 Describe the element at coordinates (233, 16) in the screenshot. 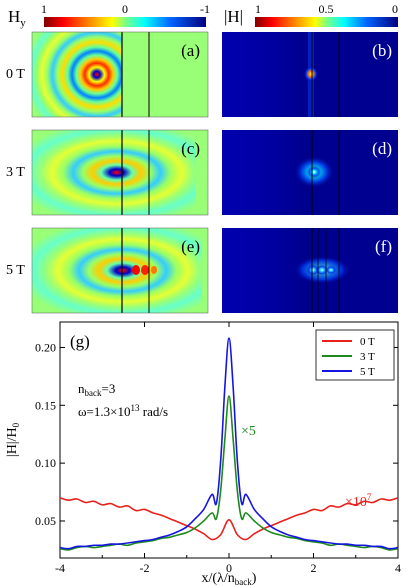

I see `colorbar-habs-label: |H|` at that location.